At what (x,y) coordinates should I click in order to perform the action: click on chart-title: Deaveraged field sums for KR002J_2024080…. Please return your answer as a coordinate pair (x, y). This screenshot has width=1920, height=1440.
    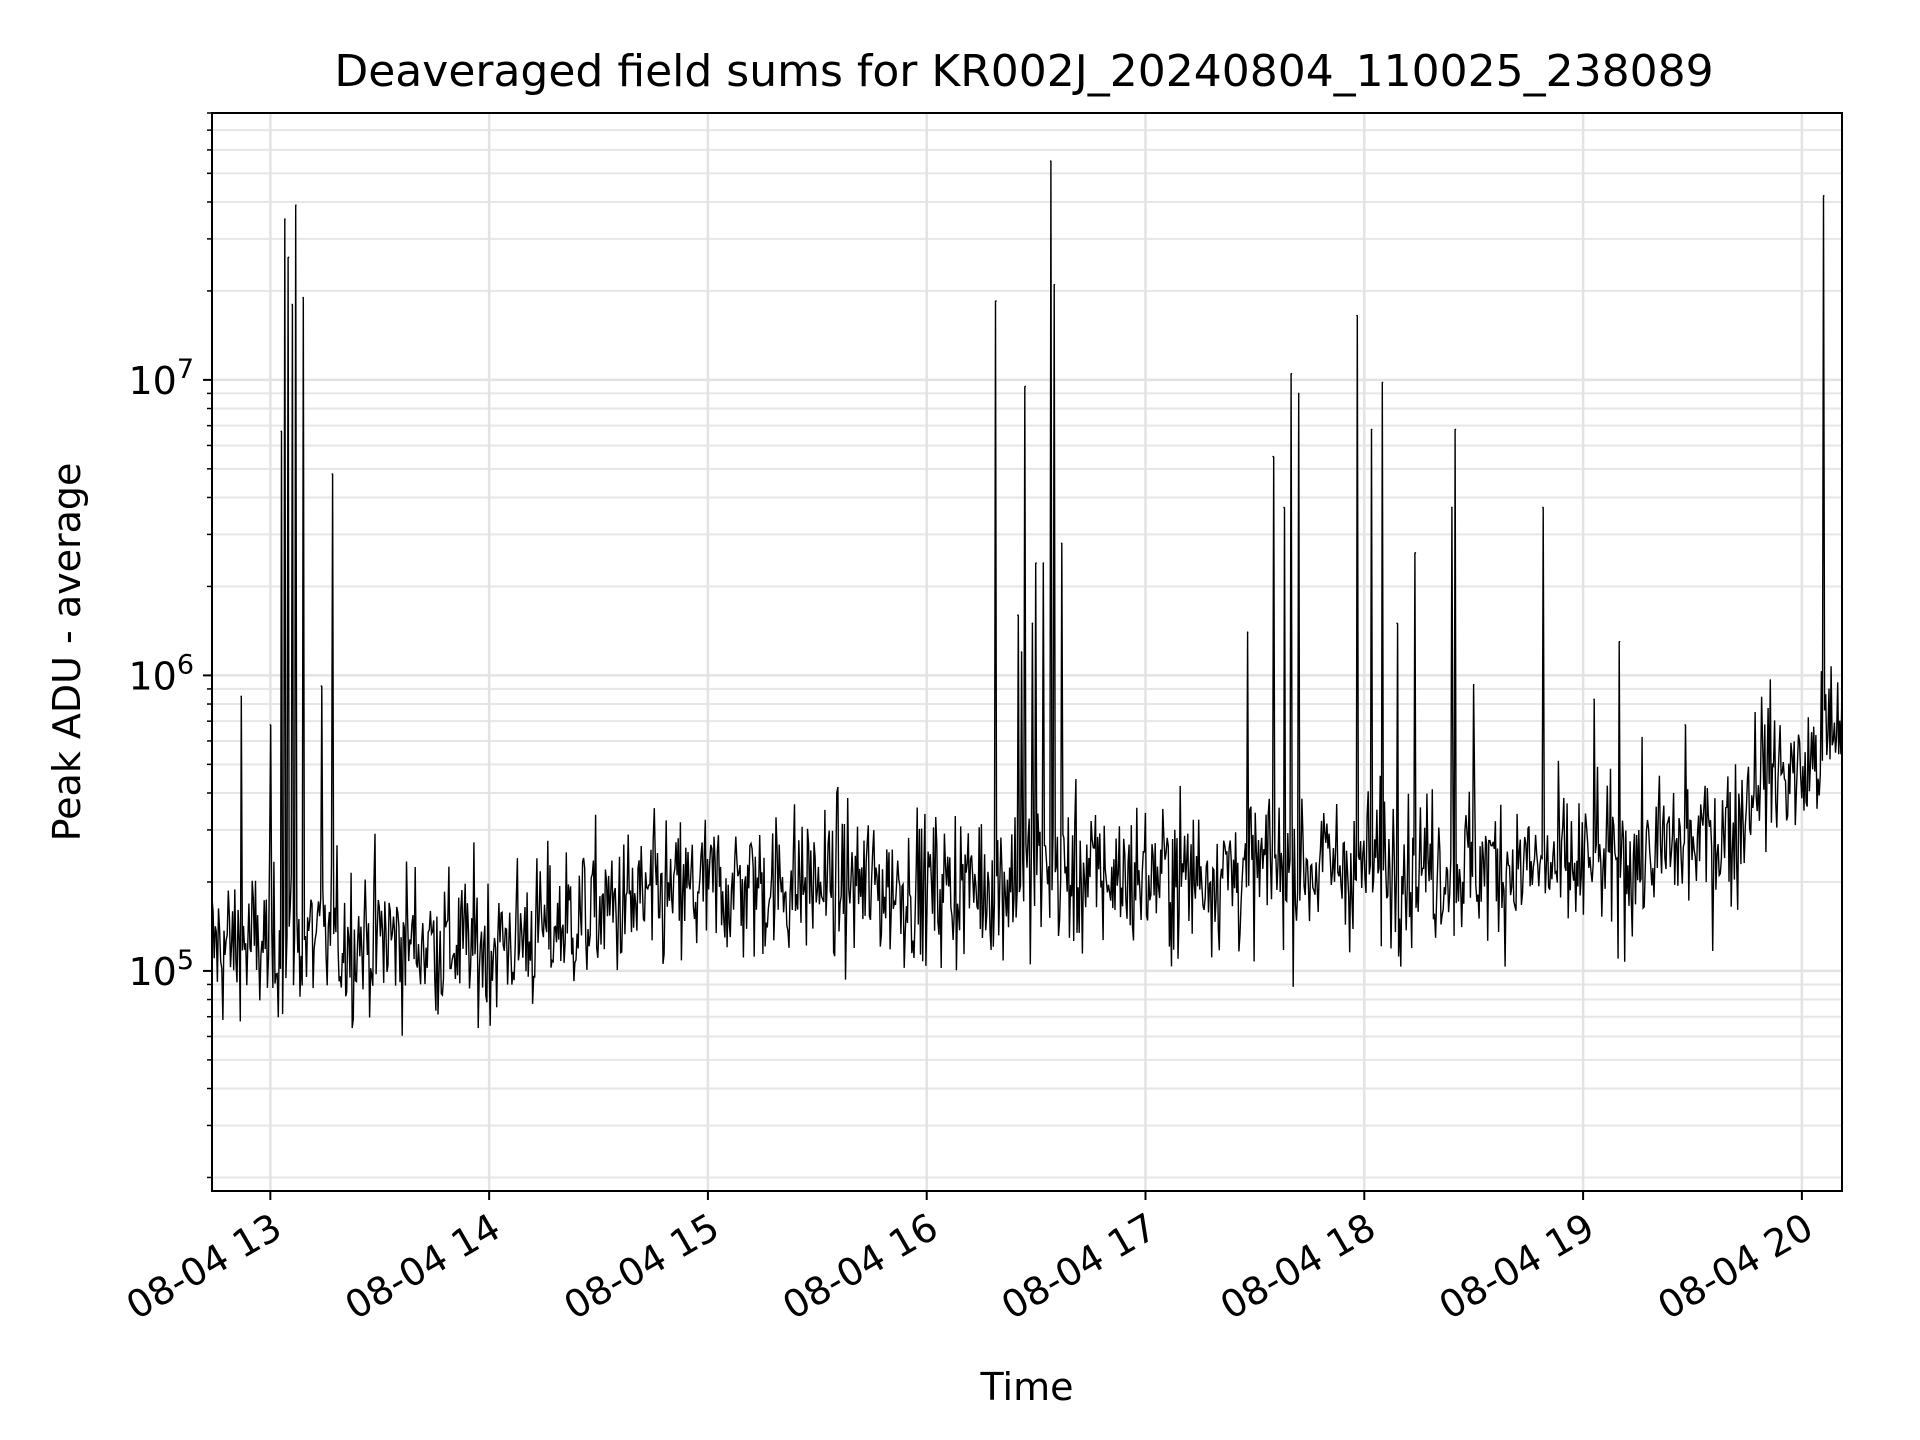
    Looking at the image, I should click on (1023, 71).